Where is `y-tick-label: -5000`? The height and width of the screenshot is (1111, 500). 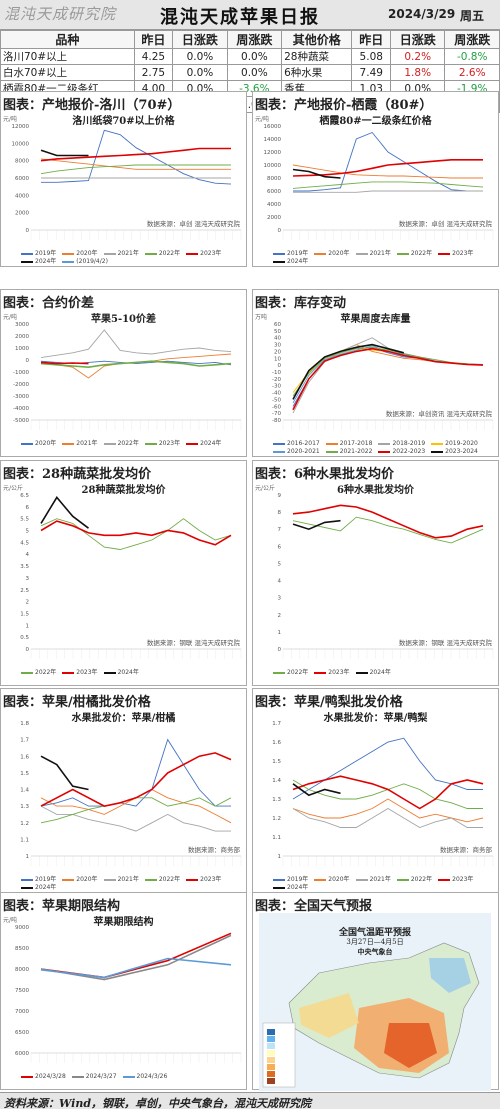
y-tick-label: -5000 is located at coordinates (21, 421).